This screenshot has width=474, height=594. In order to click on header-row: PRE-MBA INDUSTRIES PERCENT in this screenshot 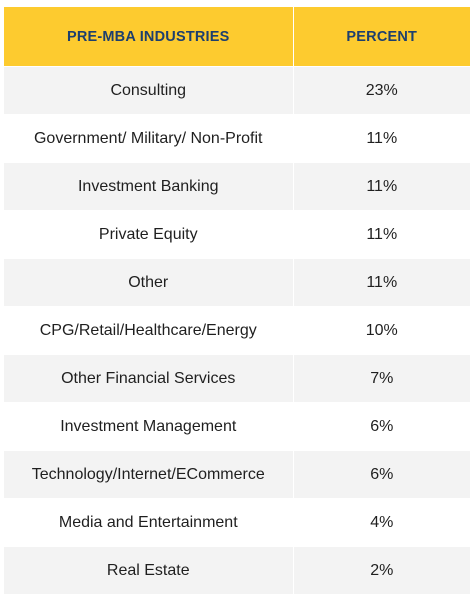, I will do `click(237, 37)`.